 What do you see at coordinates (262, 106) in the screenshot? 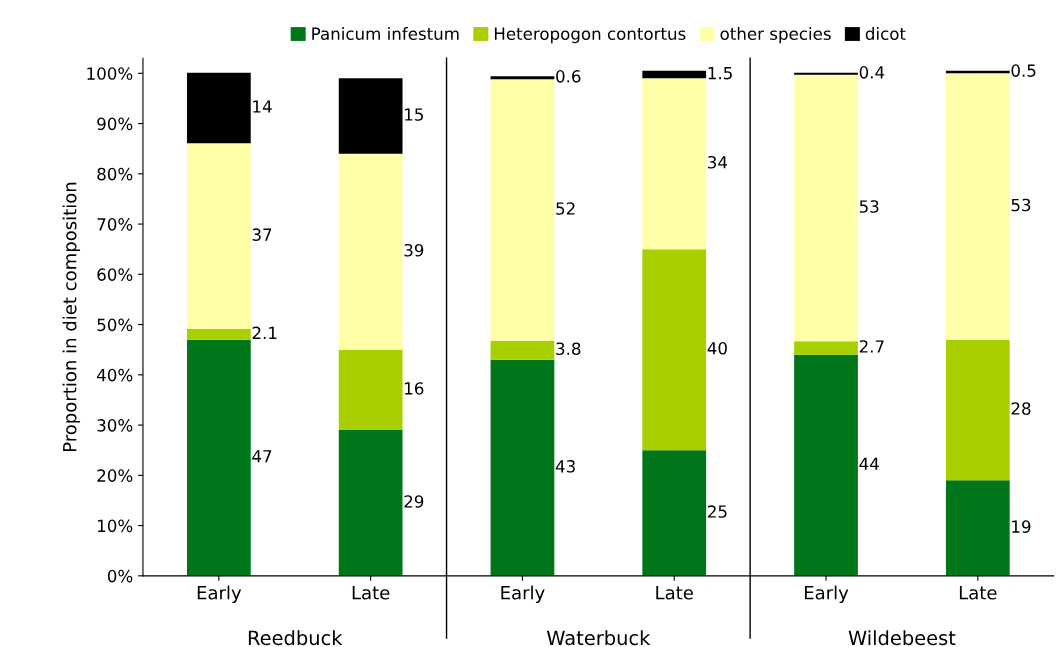
I see `data-label: 14` at bounding box center [262, 106].